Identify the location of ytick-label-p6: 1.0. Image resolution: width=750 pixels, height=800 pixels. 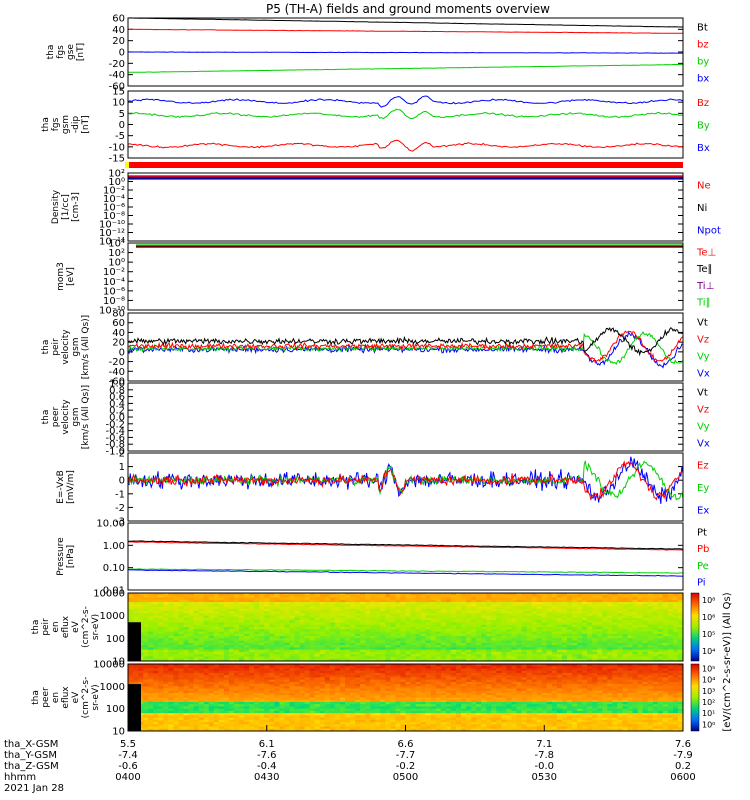
(117, 384).